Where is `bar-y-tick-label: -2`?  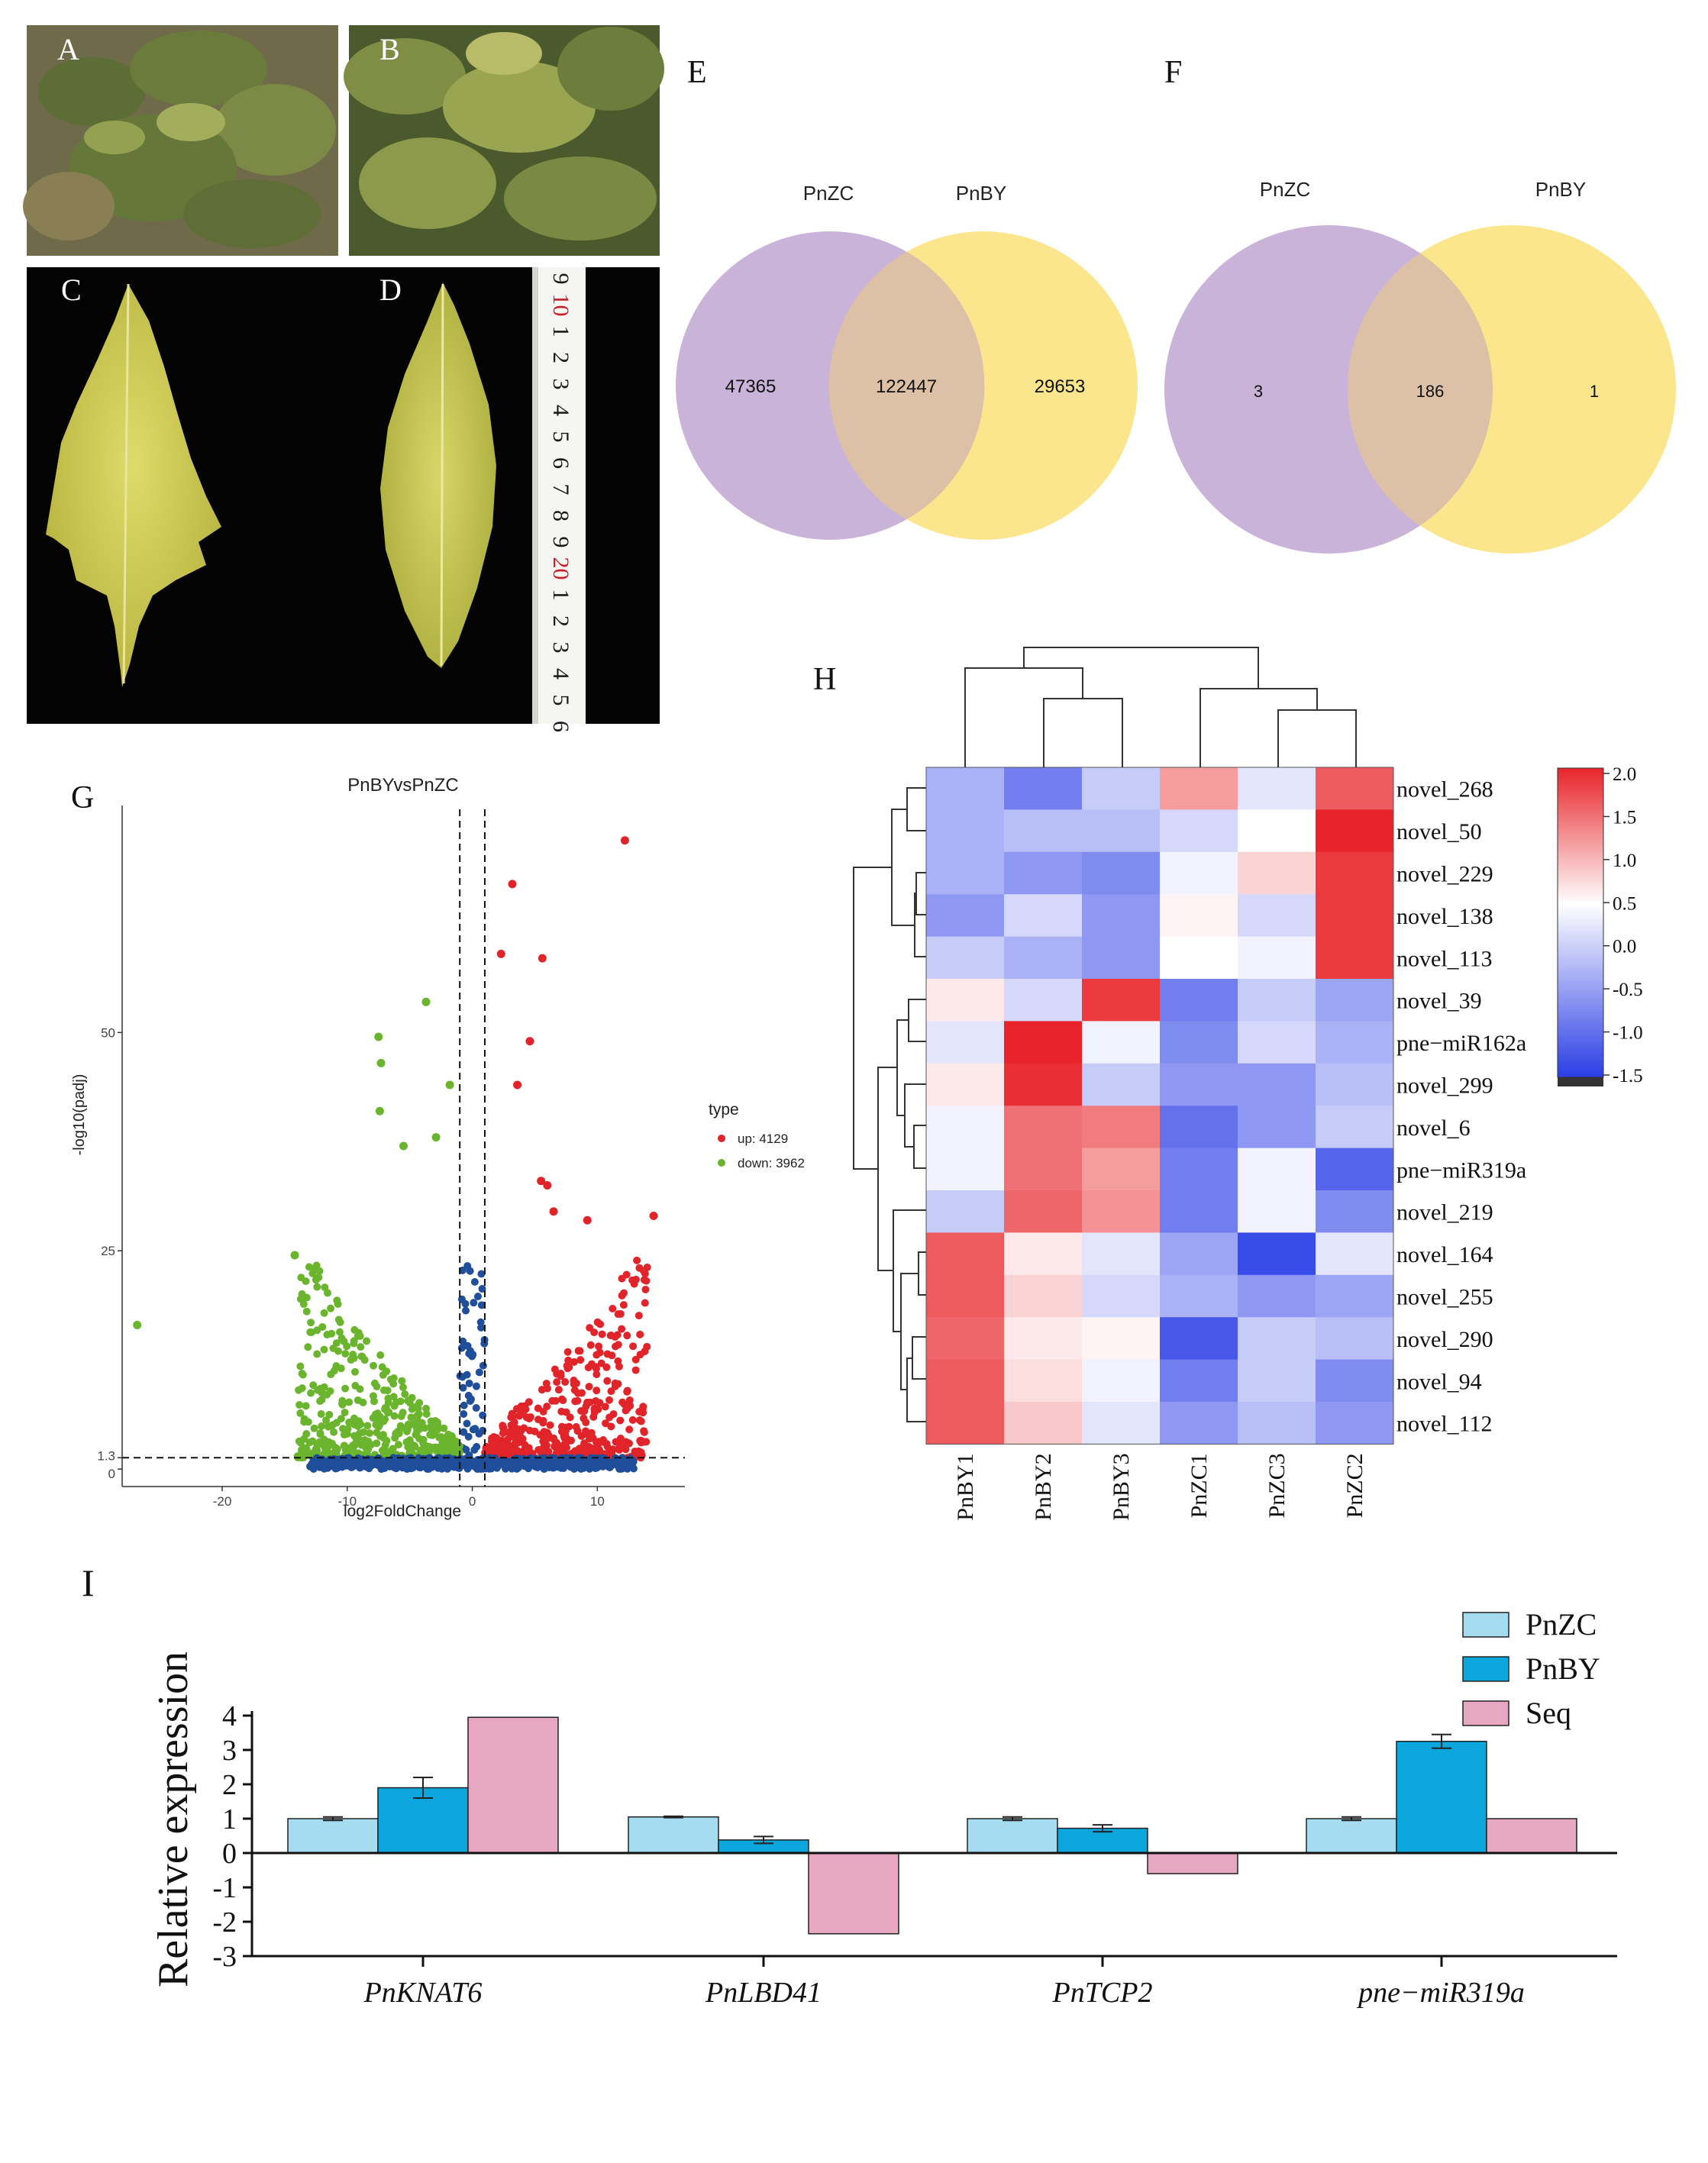
bar-y-tick-label: -2 is located at coordinates (225, 1922).